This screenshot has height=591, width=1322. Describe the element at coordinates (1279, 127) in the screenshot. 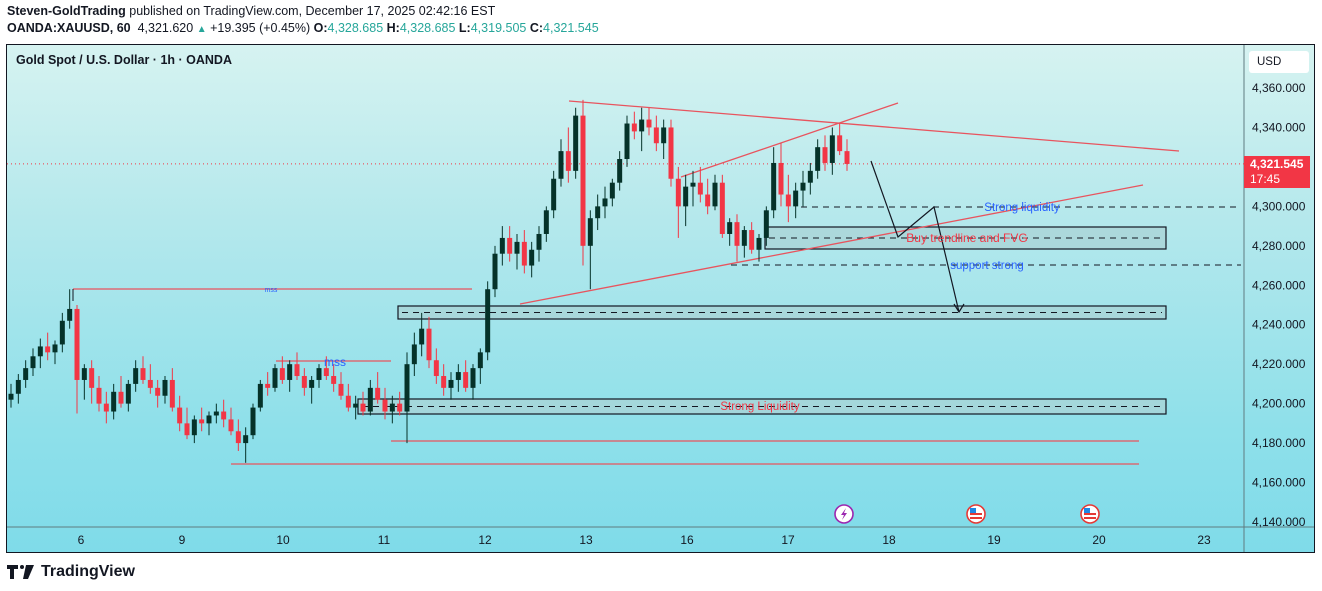

I see `price-axis-label: 4,340.000` at that location.